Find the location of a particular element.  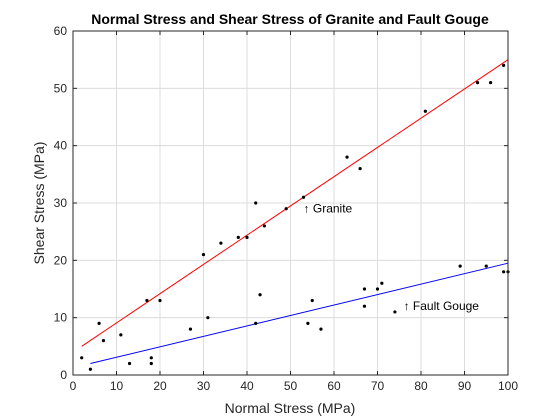

x-tick-label: 20 is located at coordinates (160, 386).